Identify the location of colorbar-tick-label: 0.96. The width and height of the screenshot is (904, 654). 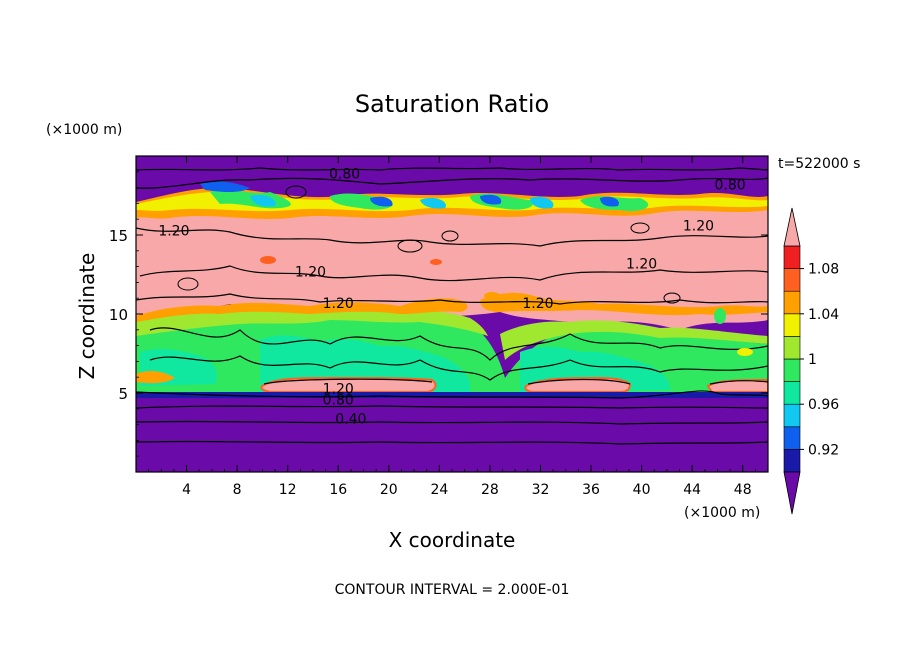
(823, 405).